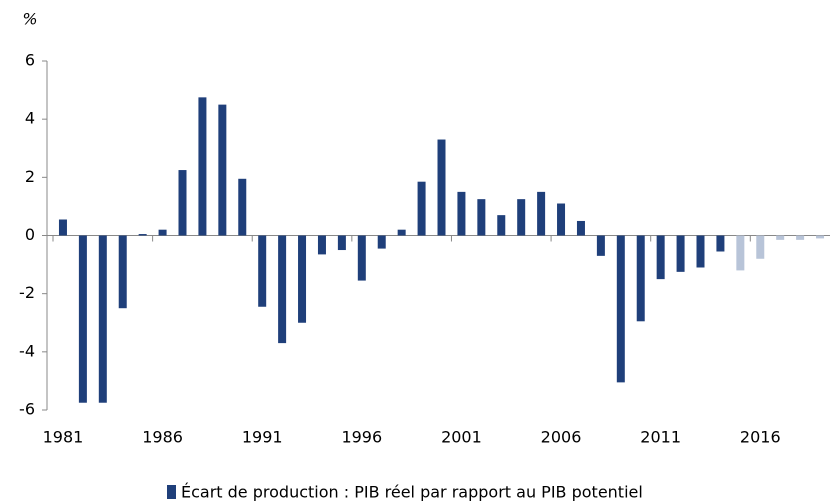 This screenshot has width=838, height=503. Describe the element at coordinates (30, 60) in the screenshot. I see `y-tick-label: 6` at that location.